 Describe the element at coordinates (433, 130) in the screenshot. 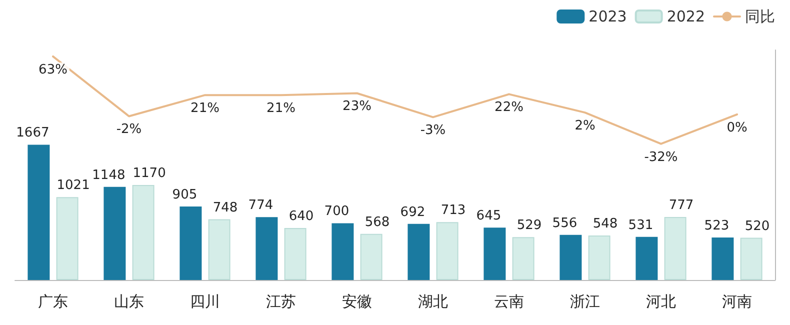

I see `data-label: -3%` at that location.